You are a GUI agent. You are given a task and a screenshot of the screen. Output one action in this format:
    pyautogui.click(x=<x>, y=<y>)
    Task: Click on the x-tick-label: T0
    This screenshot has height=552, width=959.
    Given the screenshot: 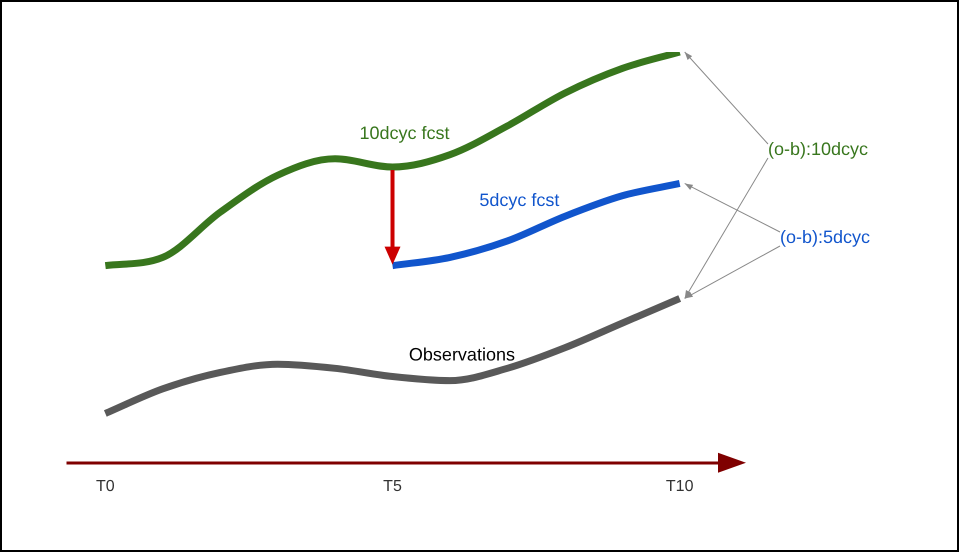 What is the action you would take?
    pyautogui.click(x=105, y=486)
    